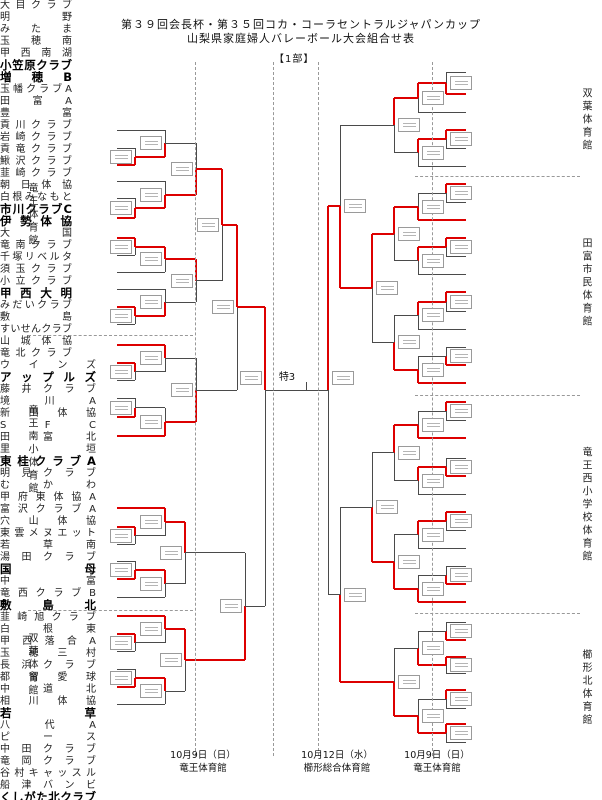 Image resolution: width=602 pixels, height=800 pixels. Describe the element at coordinates (36, 173) in the screenshot. I see `team-name: 韮崎クラブ` at that location.